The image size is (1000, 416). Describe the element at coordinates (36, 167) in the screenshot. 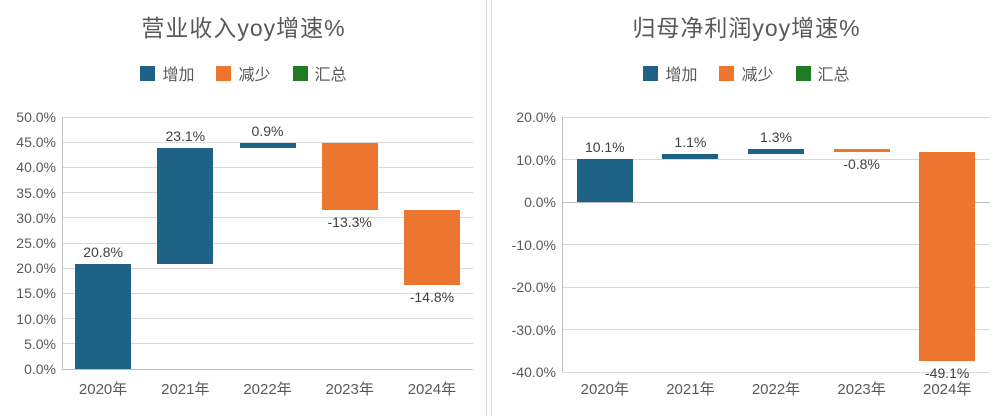

I see `y-axis-tick-label: 40.0%` at that location.